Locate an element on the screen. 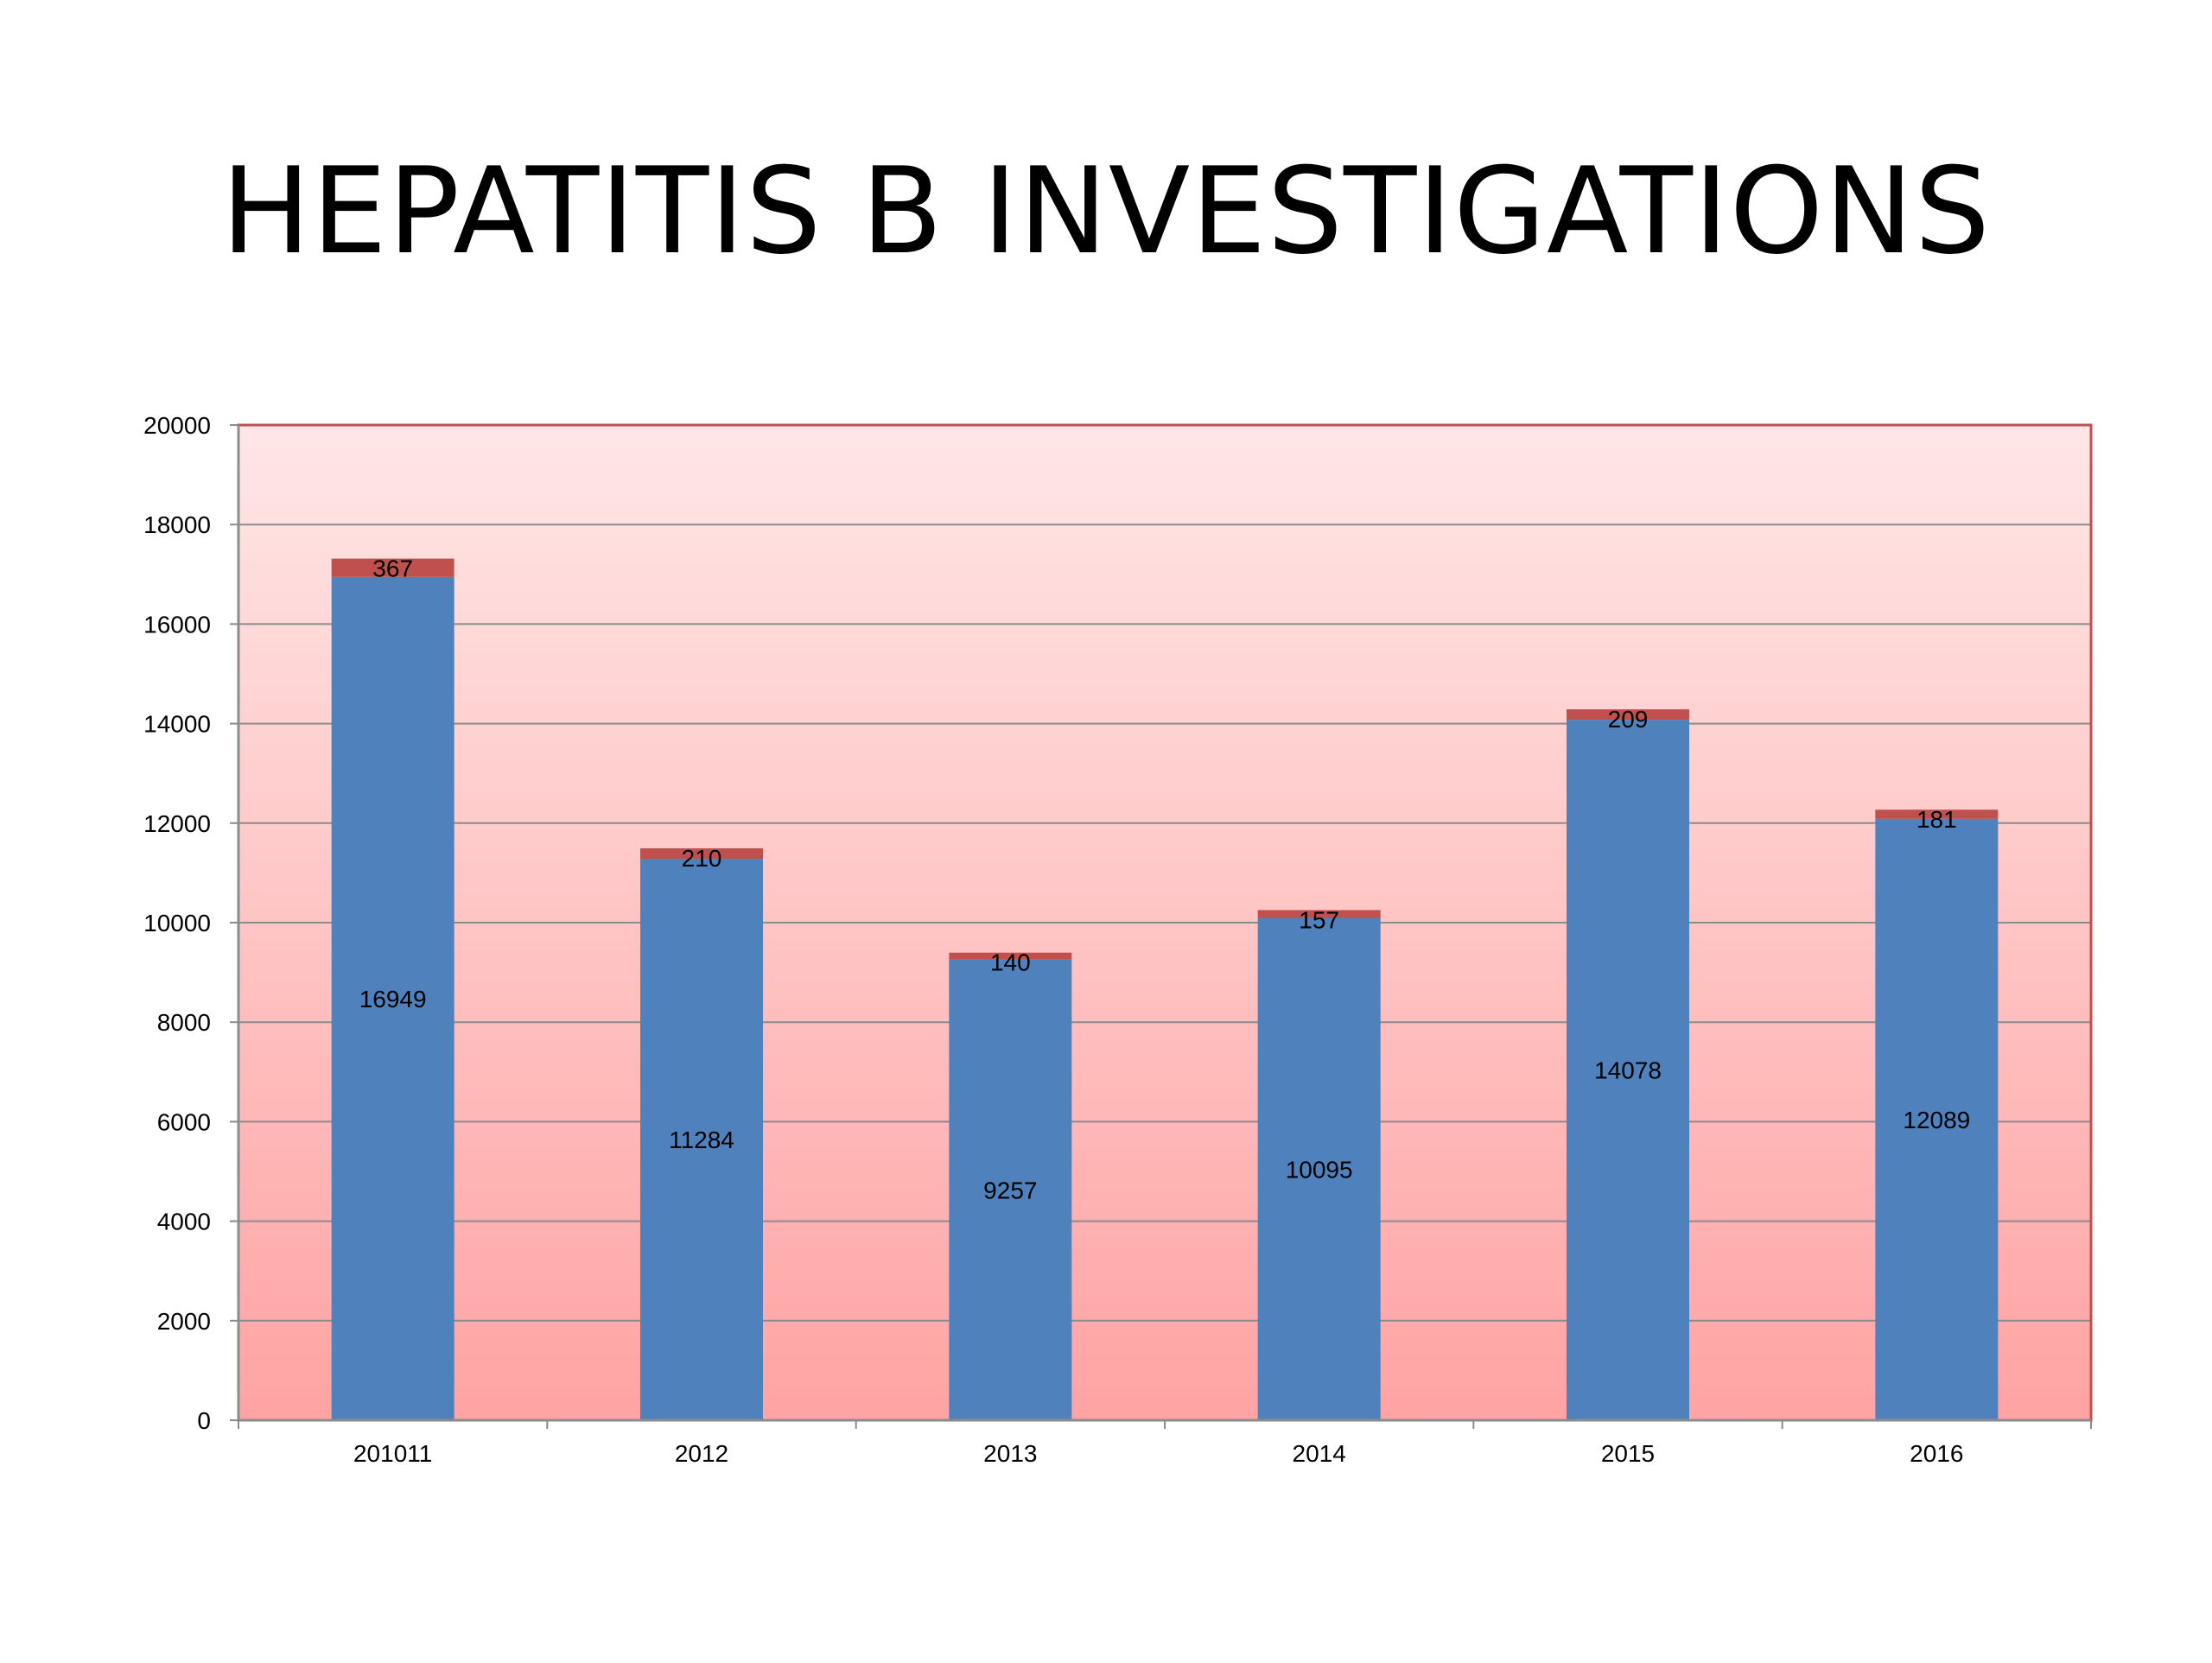 The width and height of the screenshot is (2212, 1663). bar-series-1-2014 is located at coordinates (1319, 1169).